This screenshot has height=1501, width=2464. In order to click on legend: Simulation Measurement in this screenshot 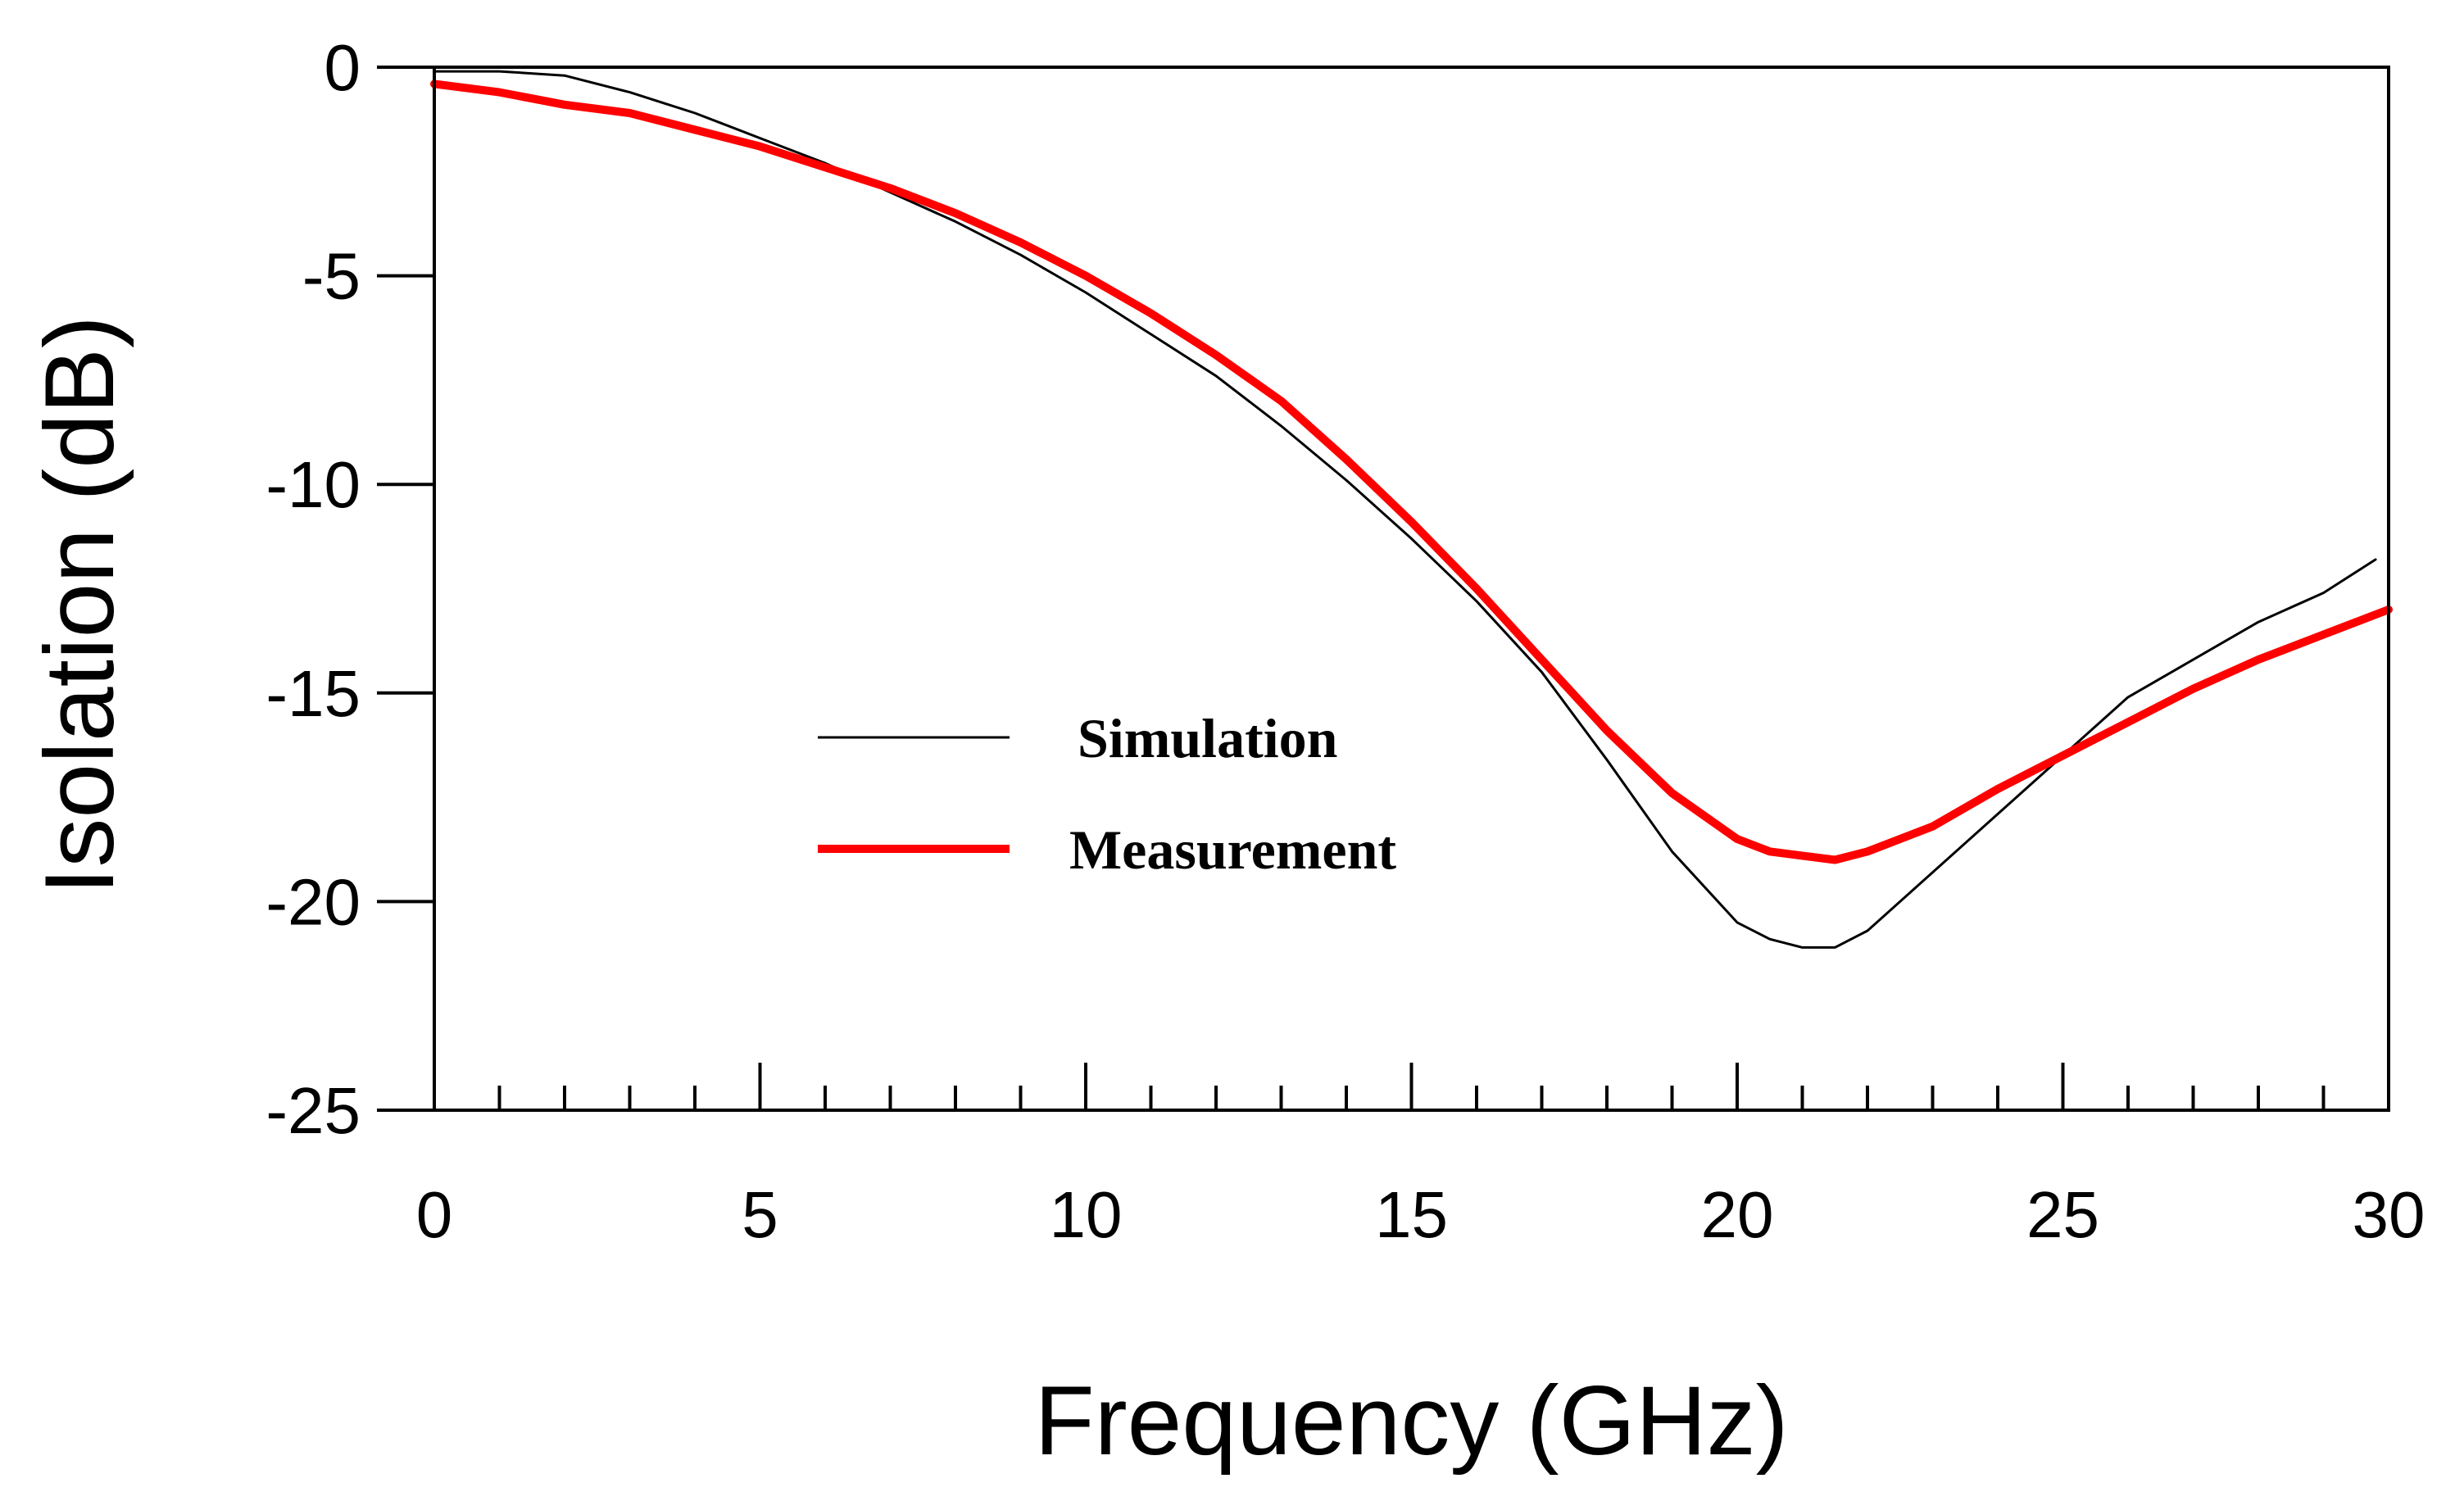, I will do `click(1107, 794)`.